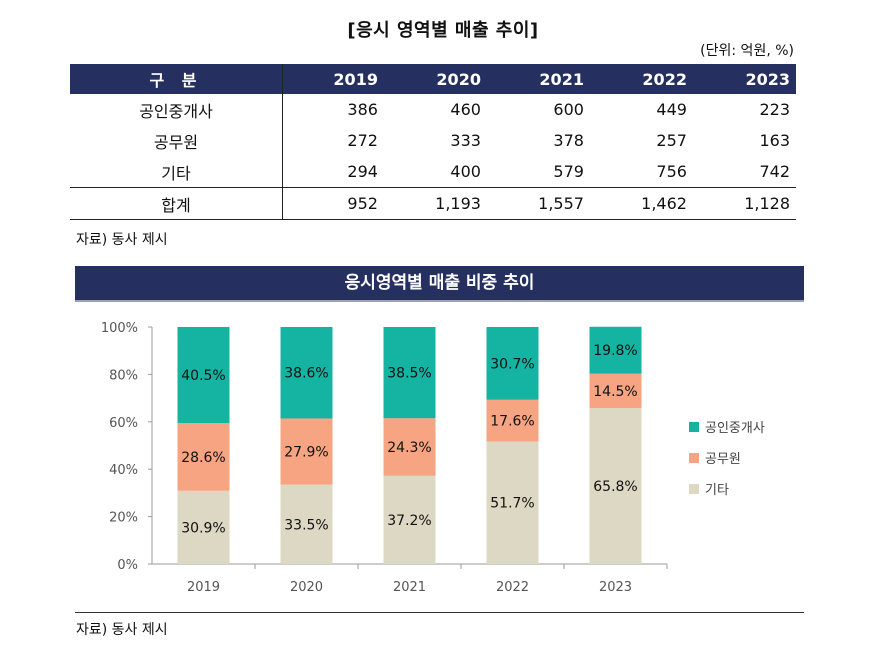 The image size is (886, 649). I want to click on data-label: 33.5%, so click(306, 525).